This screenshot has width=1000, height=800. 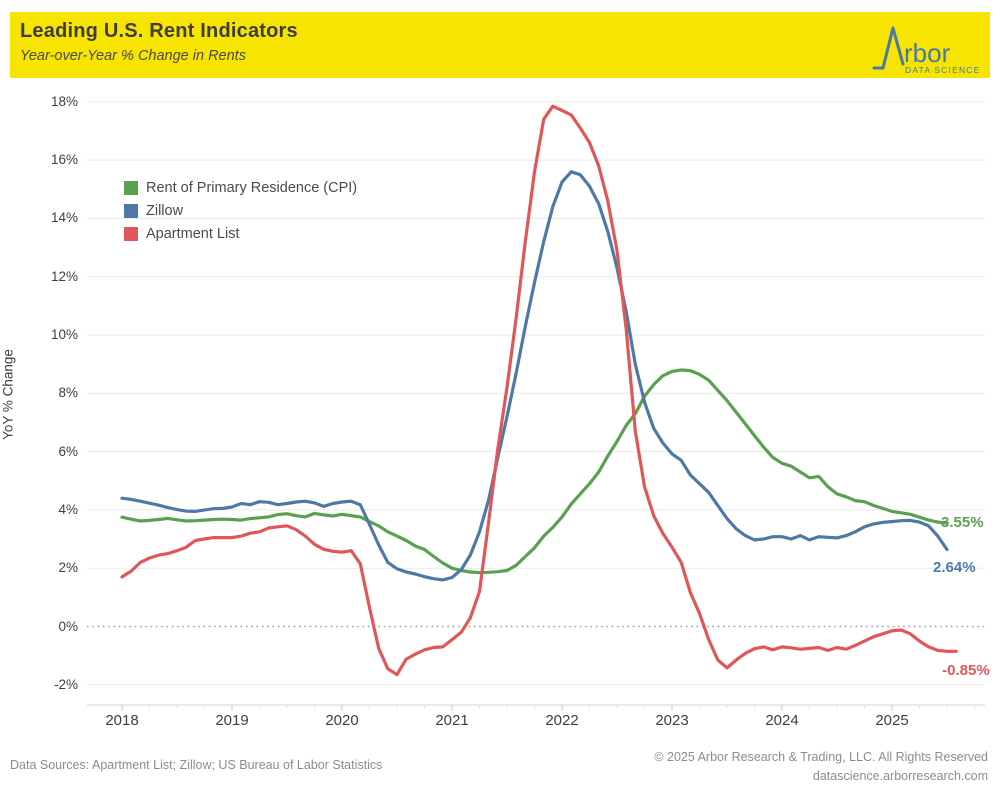 I want to click on legend-swatch-zillow, so click(x=131, y=210).